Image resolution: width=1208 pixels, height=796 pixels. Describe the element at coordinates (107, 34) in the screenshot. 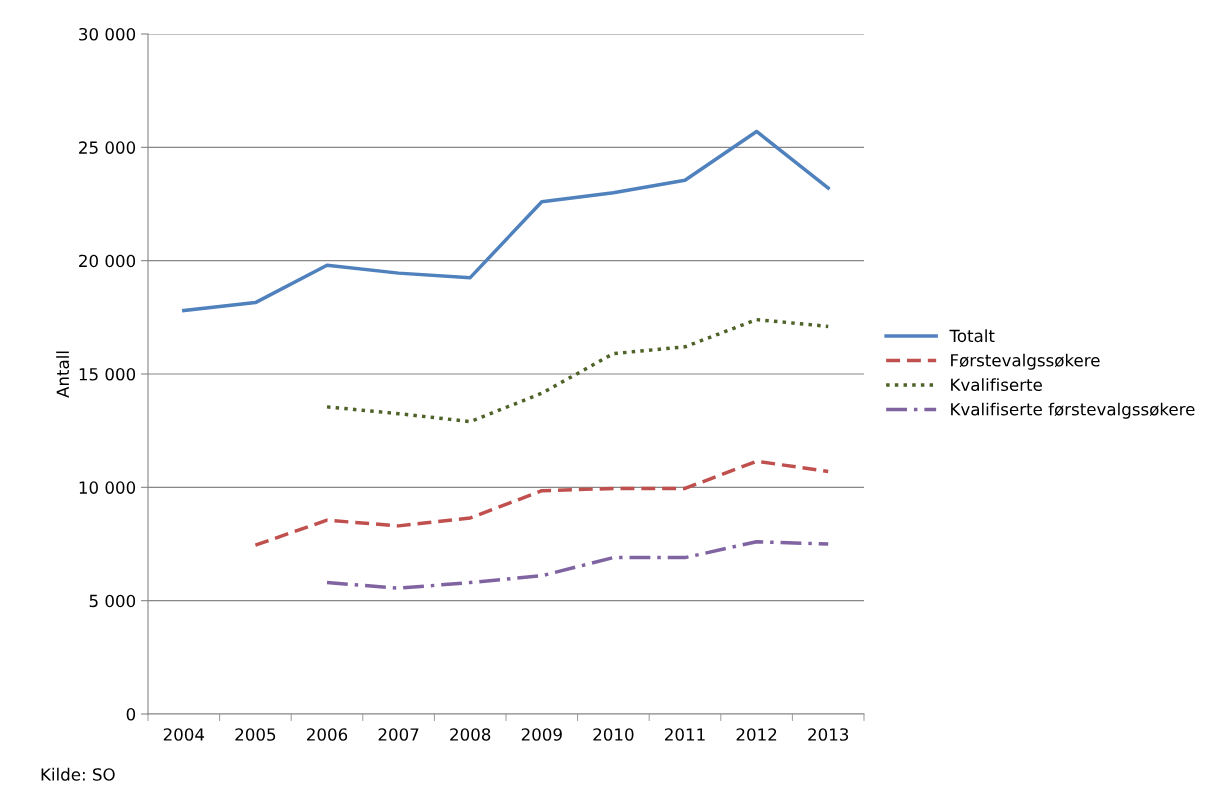

I see `y-tick-label: 30 000` at that location.